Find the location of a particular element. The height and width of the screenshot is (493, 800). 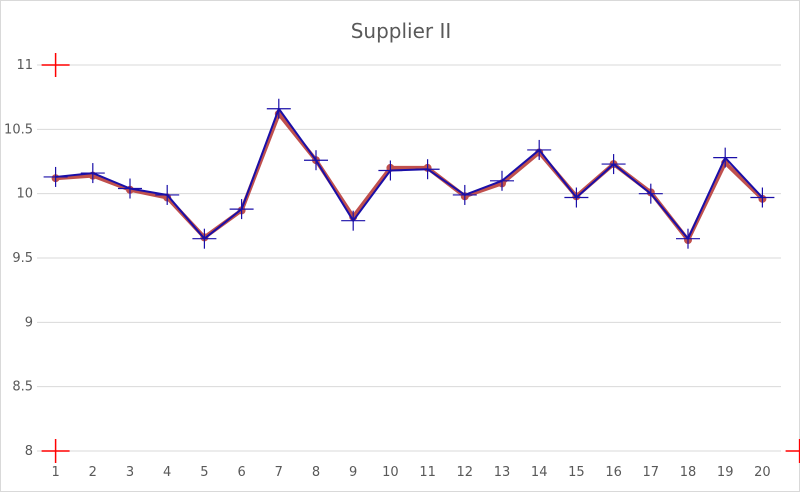

x-tick-label: 19 is located at coordinates (725, 472).